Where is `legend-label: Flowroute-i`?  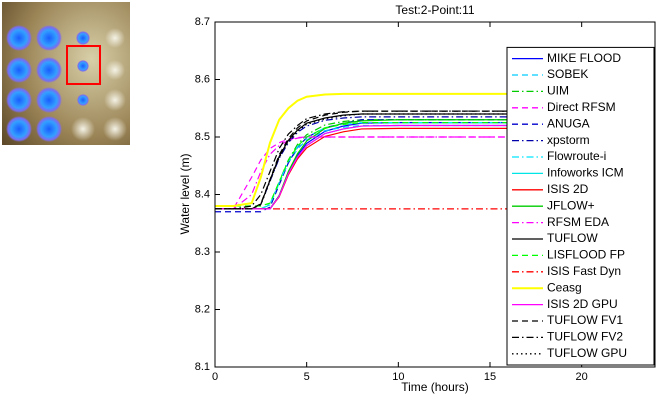
legend-label: Flowroute-i is located at coordinates (576, 156).